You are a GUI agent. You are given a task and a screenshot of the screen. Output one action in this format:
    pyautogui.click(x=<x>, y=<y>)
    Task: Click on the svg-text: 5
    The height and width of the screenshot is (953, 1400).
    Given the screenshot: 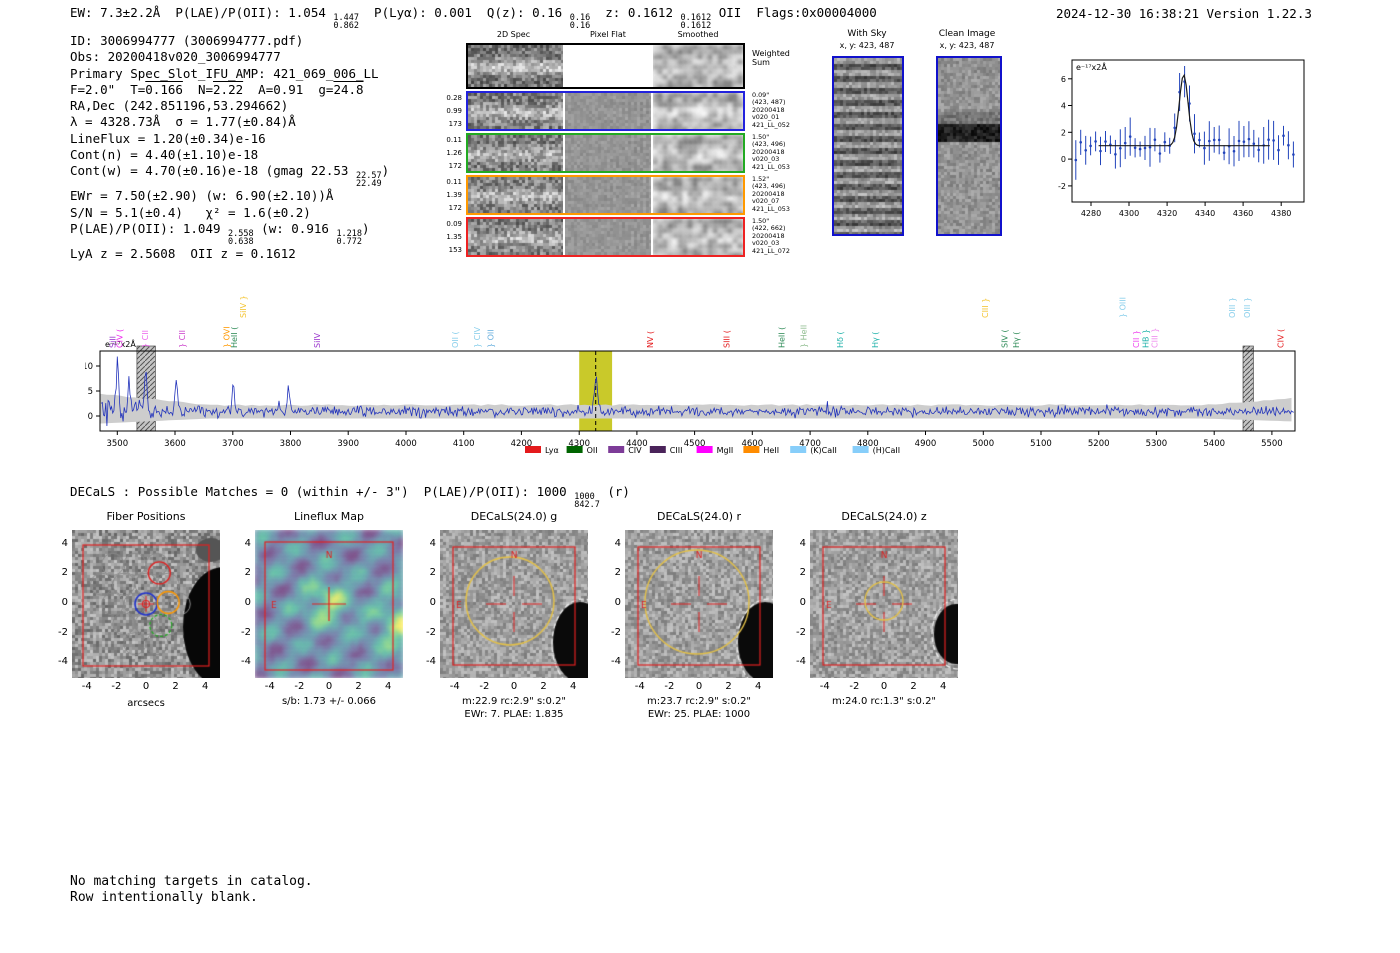 What is the action you would take?
    pyautogui.click(x=90, y=392)
    